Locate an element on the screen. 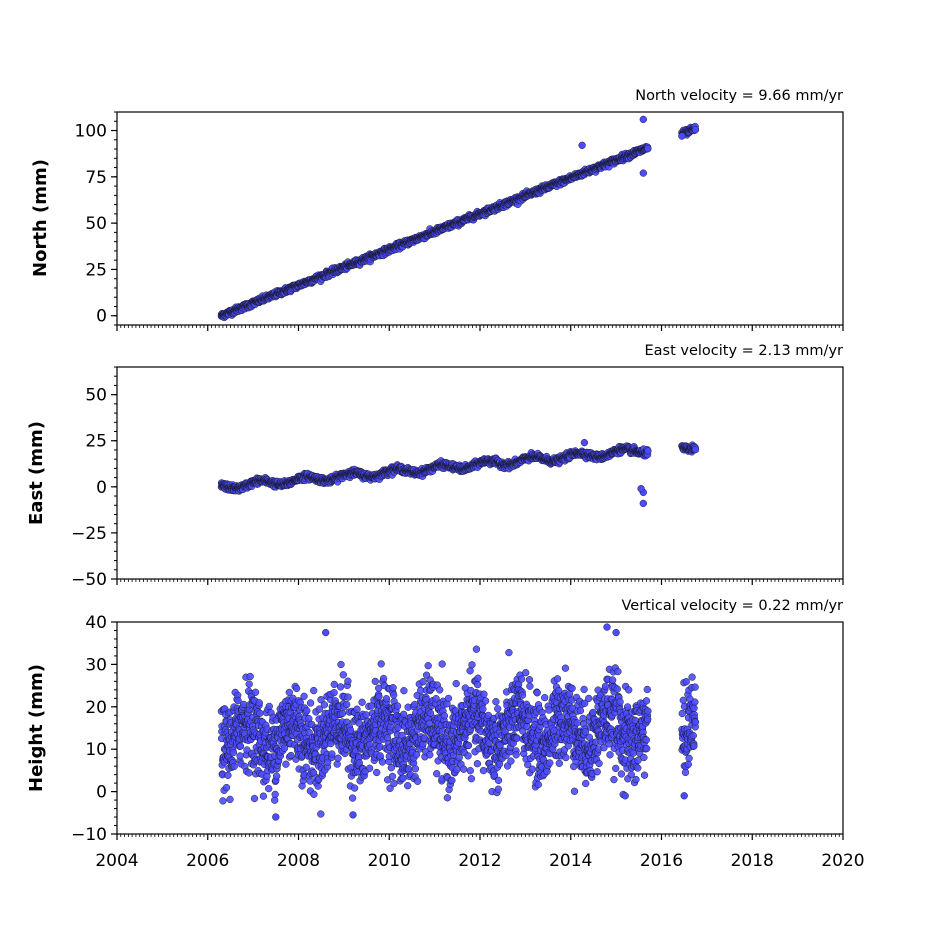  y-tick-label: 100 is located at coordinates (91, 132).